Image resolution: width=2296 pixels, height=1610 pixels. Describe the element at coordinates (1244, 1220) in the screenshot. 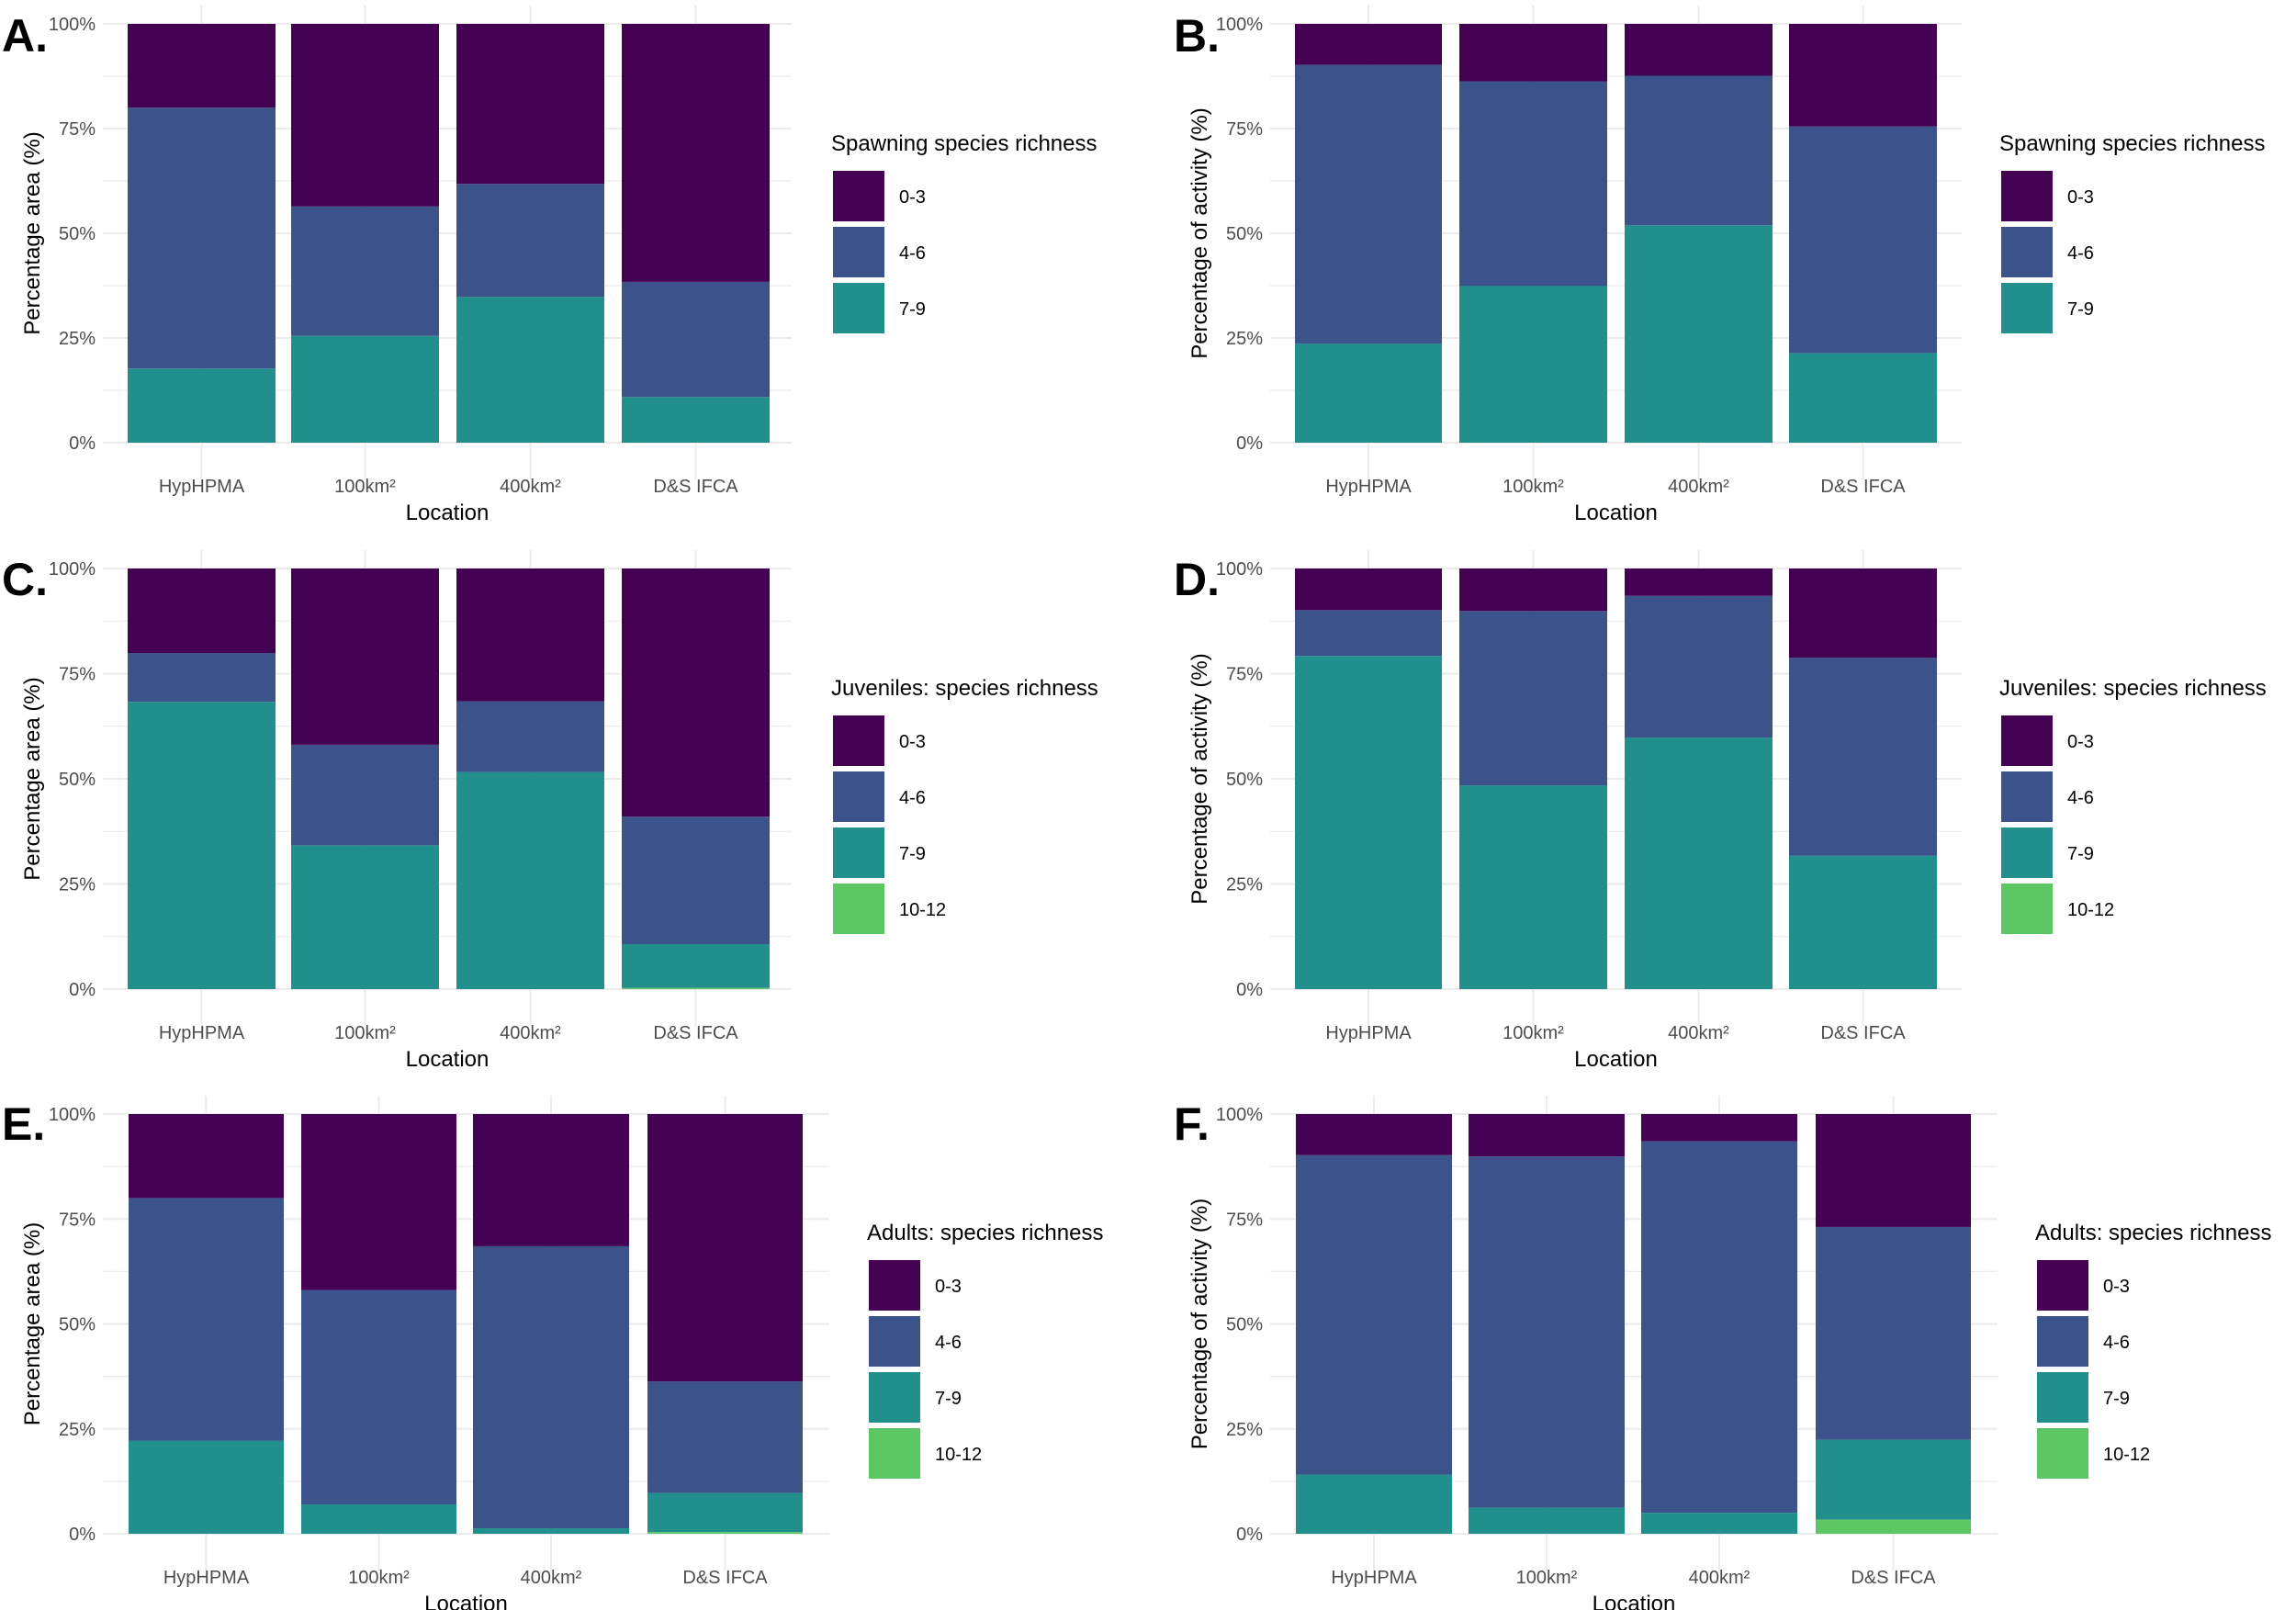

I see `y-tick-label: 75%` at that location.